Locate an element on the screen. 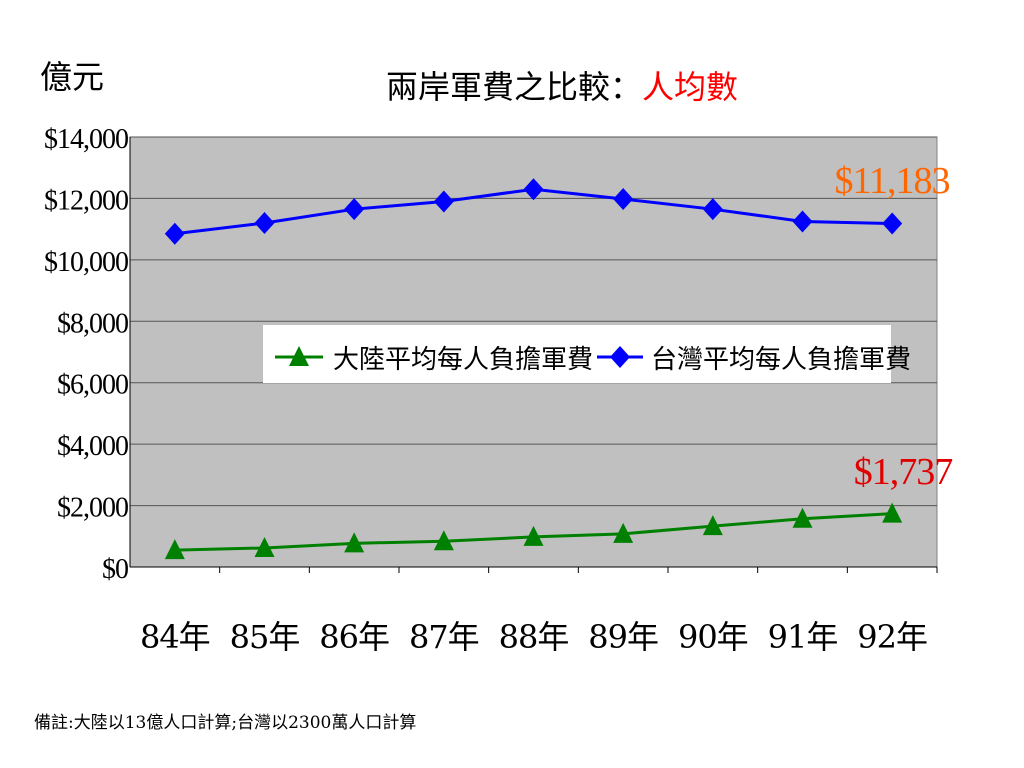 The height and width of the screenshot is (768, 1024). y-tick-label: $10,000 is located at coordinates (86, 262).